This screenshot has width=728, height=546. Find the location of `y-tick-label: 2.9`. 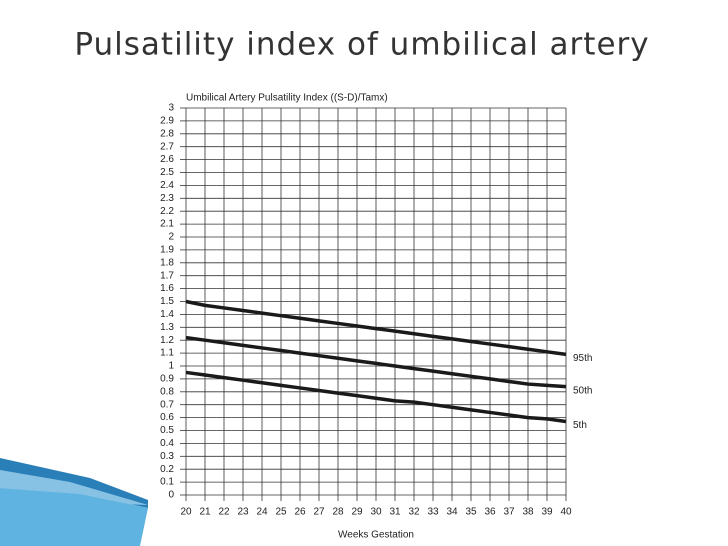

y-tick-label: 2.9 is located at coordinates (167, 121).